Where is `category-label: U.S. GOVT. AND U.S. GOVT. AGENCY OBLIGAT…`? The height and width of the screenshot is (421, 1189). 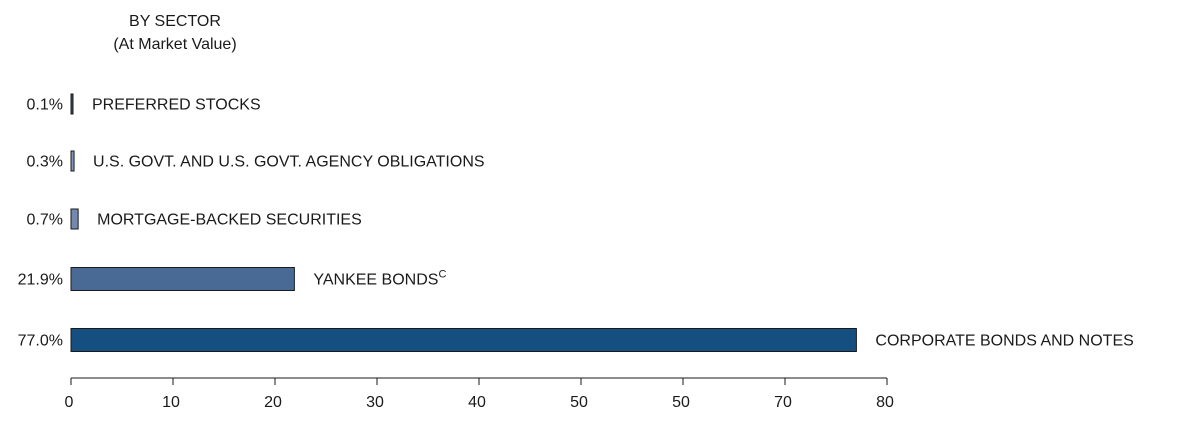
category-label: U.S. GOVT. AND U.S. GOVT. AGENCY OBLIGAT… is located at coordinates (289, 162).